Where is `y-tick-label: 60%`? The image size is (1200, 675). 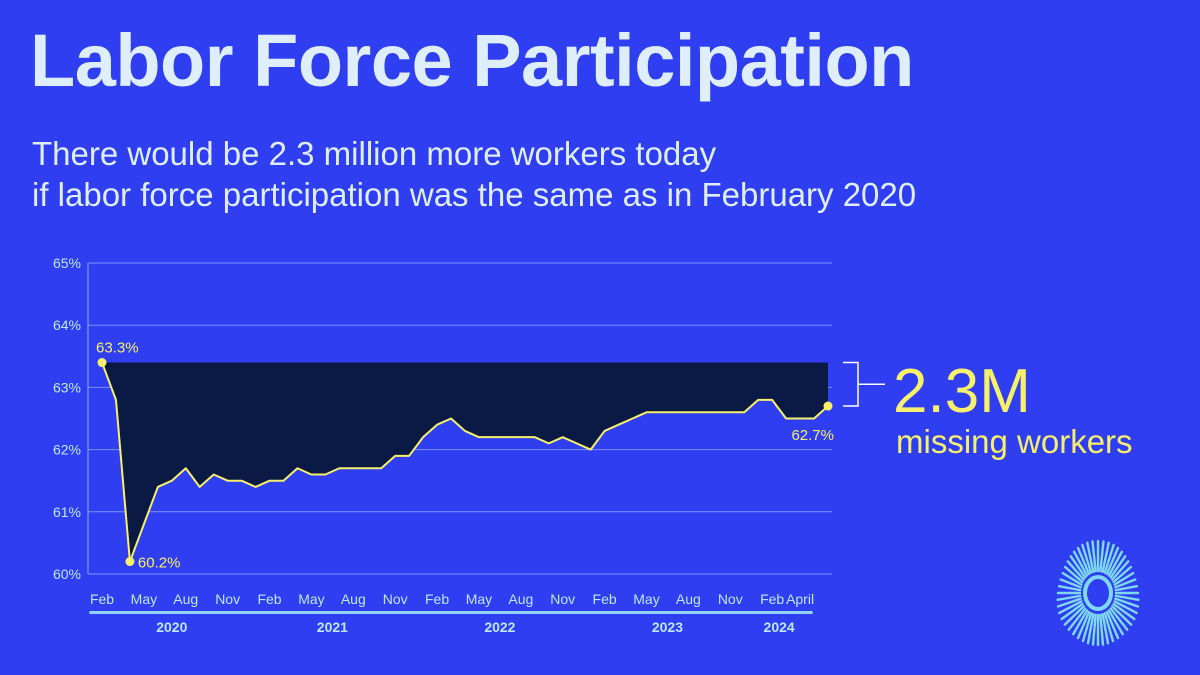 y-tick-label: 60% is located at coordinates (67, 574).